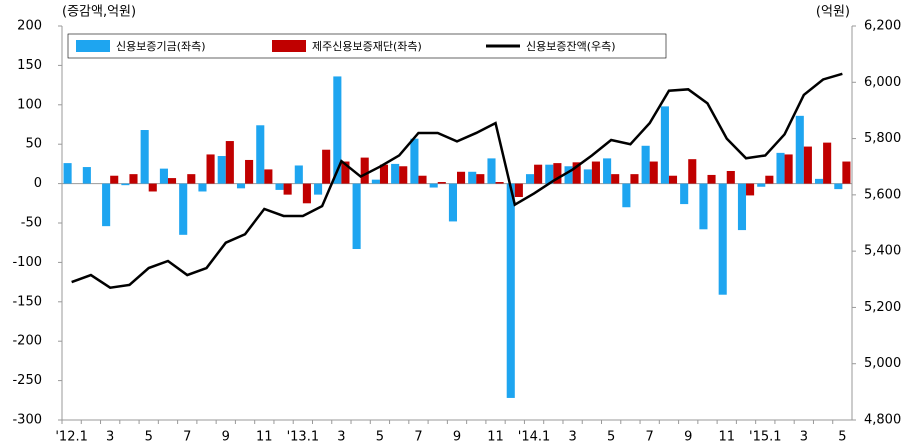 This screenshot has height=442, width=912. Describe the element at coordinates (27, 262) in the screenshot. I see `y-tick-label: -100` at that location.